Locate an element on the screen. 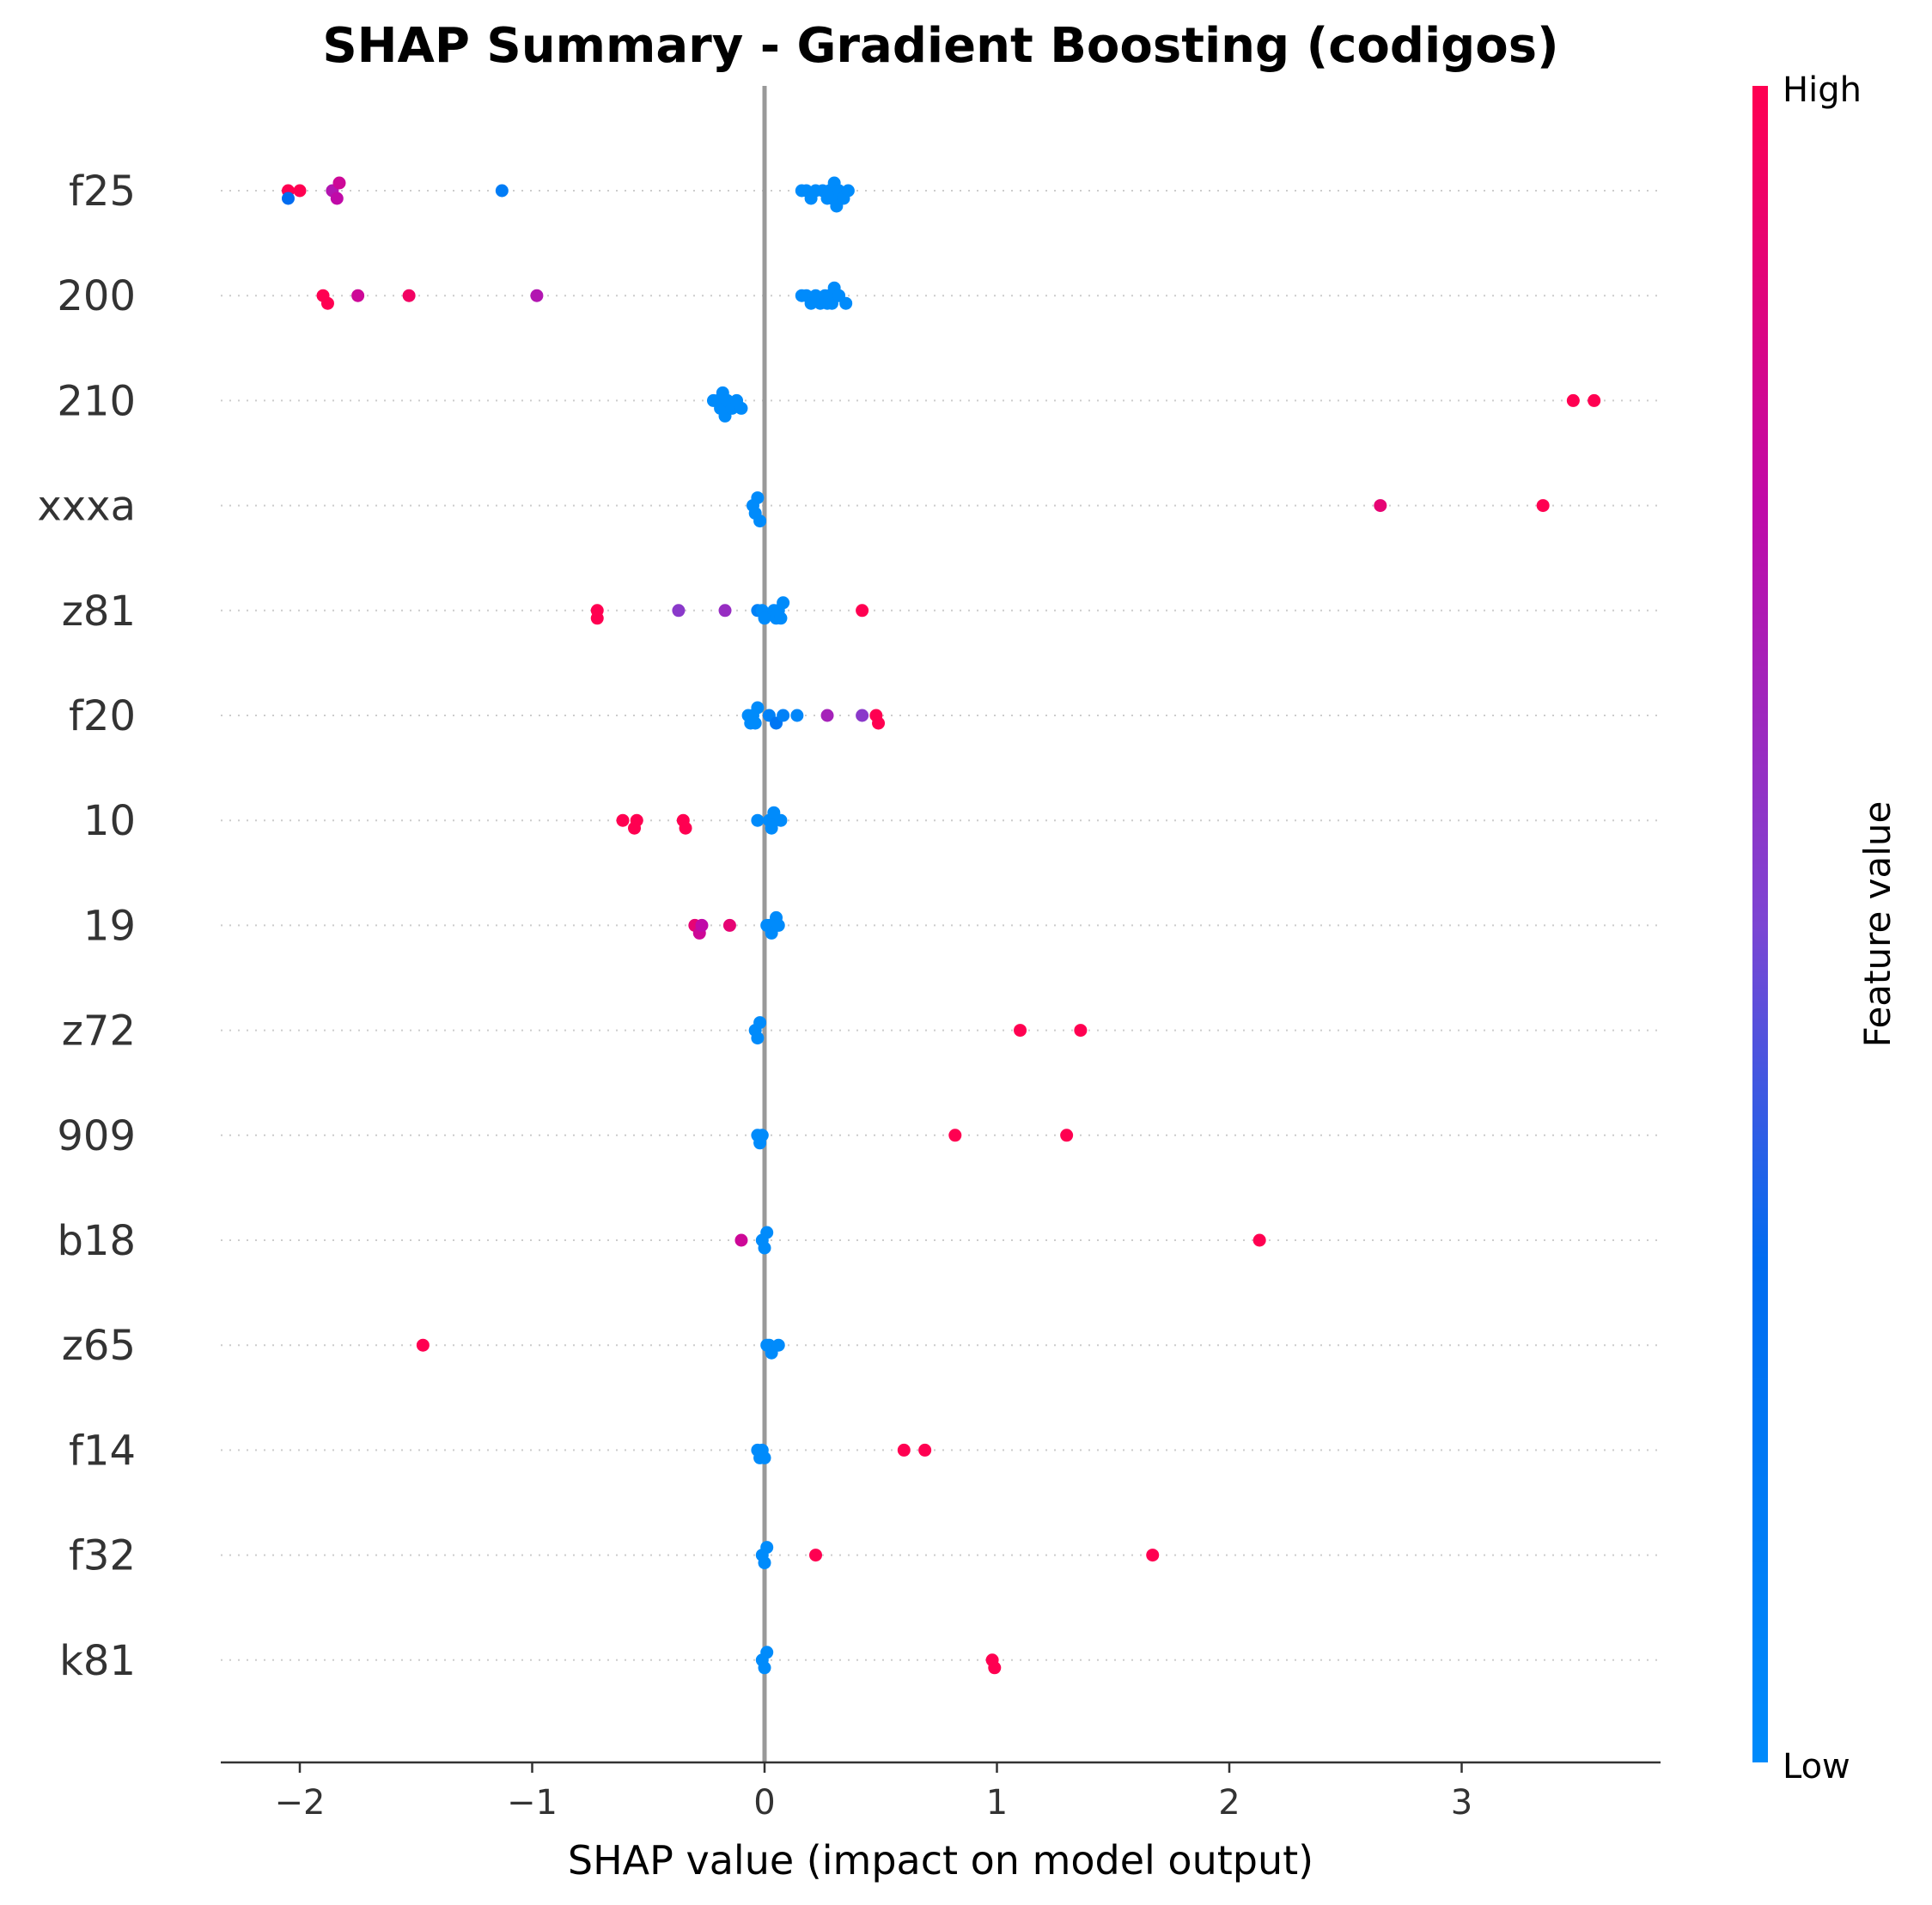  feature-label: f20 is located at coordinates (102, 716).